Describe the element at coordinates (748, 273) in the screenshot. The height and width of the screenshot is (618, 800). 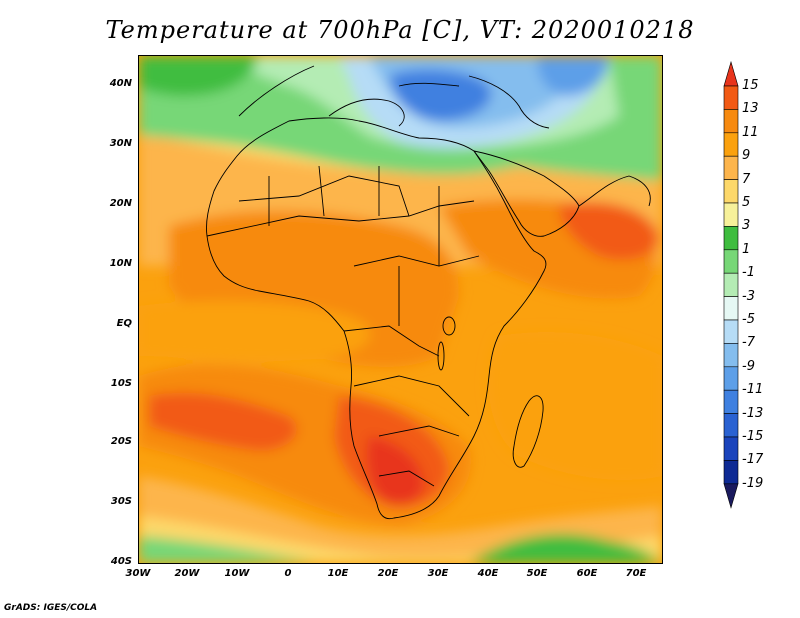
I see `colorbar-label: -1` at that location.